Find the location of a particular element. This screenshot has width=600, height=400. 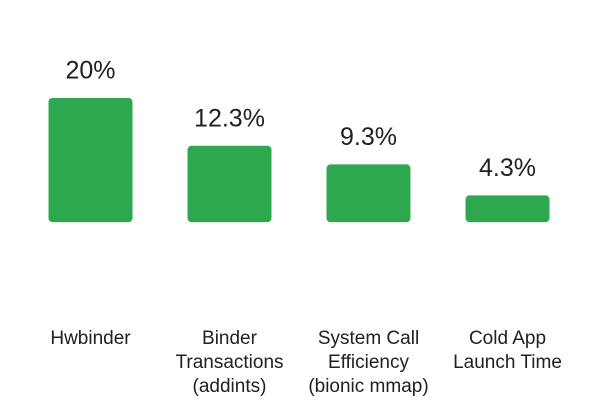

category-label: (addints) is located at coordinates (230, 386).